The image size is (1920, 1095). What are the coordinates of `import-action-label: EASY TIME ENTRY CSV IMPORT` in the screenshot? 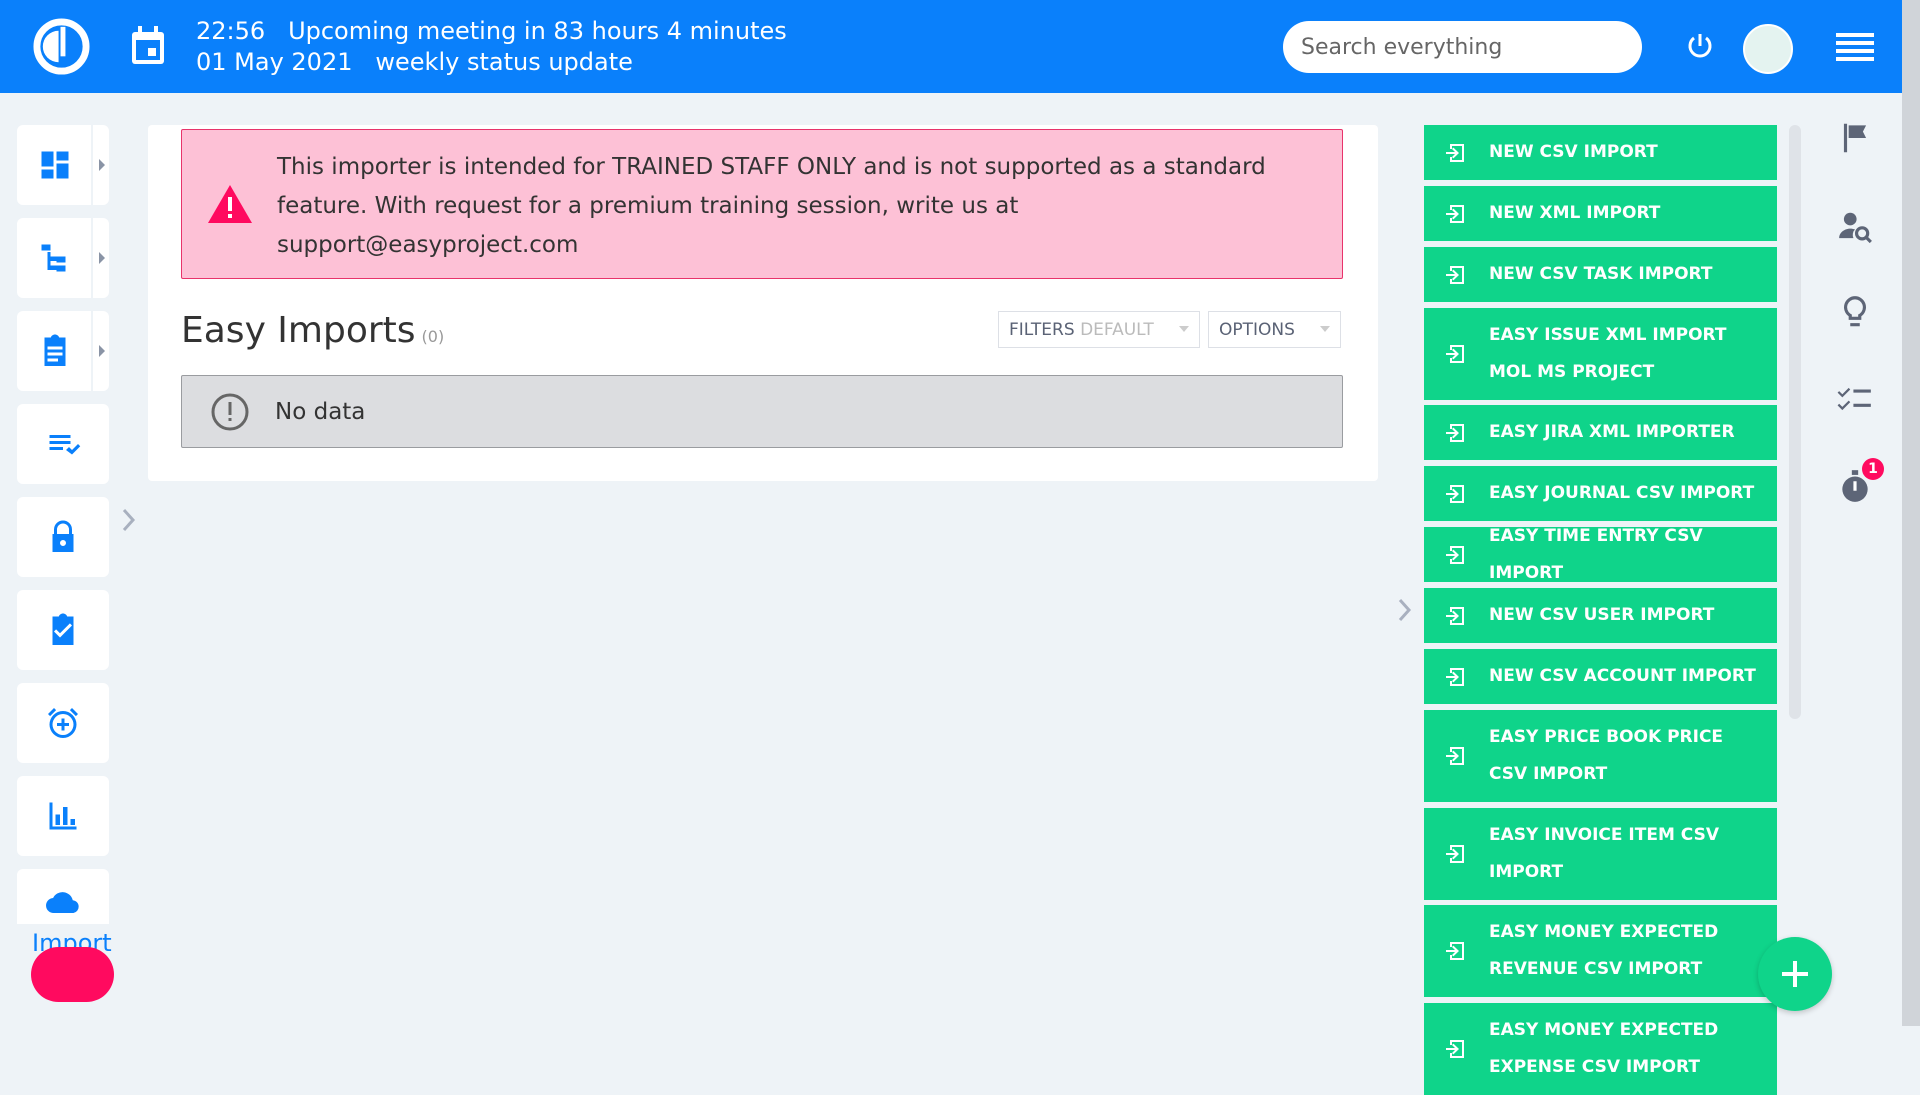 It's located at (1596, 554).